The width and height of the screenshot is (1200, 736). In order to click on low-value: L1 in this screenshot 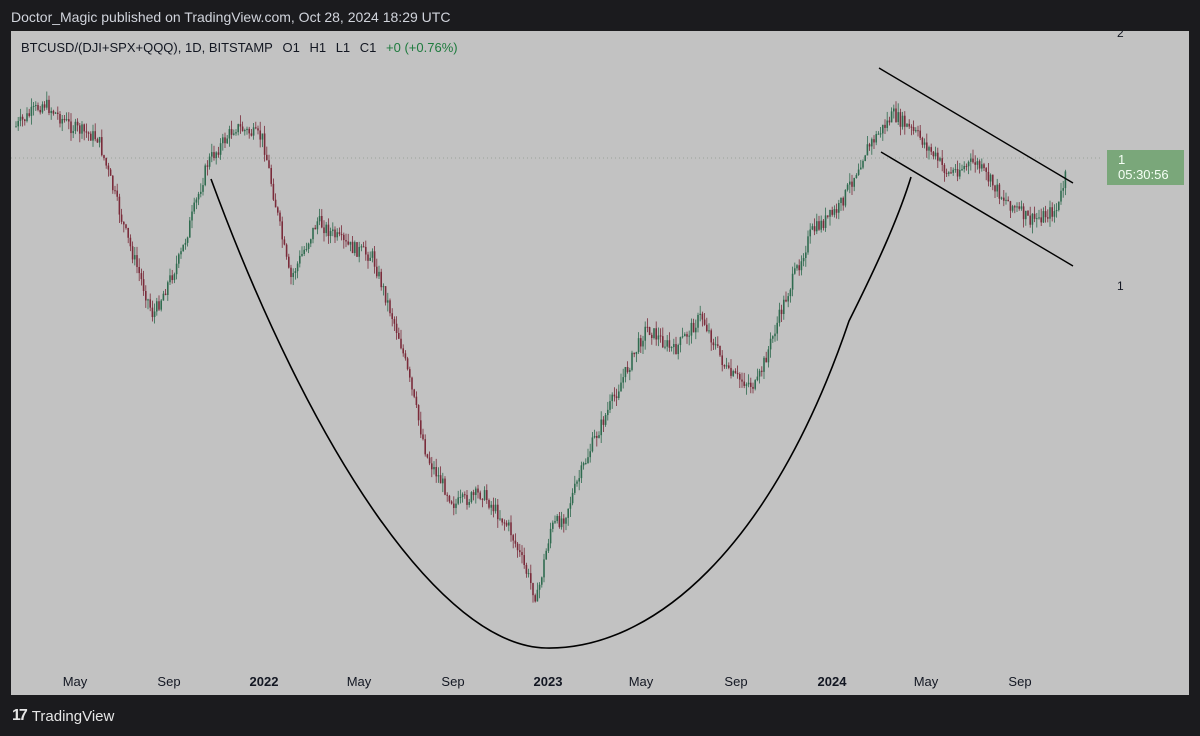, I will do `click(343, 47)`.